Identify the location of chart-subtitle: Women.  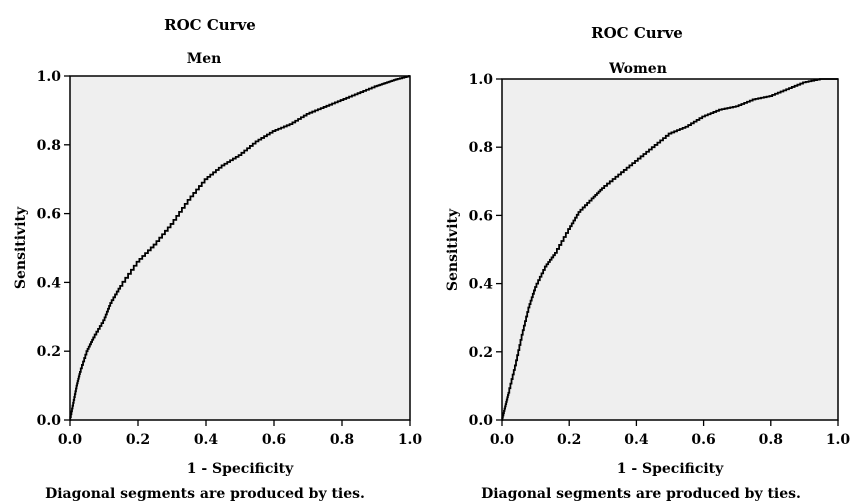
(637, 69).